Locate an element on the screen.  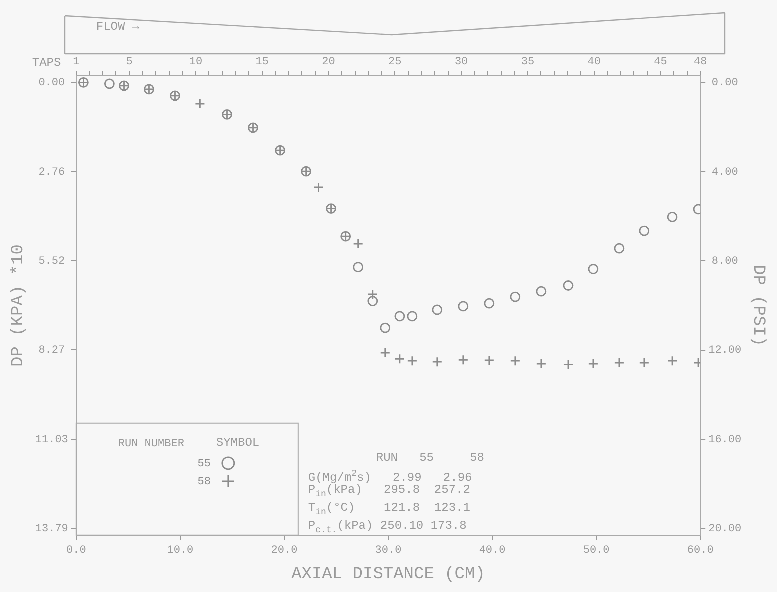
y2-tick-label: 20.00 is located at coordinates (725, 530).